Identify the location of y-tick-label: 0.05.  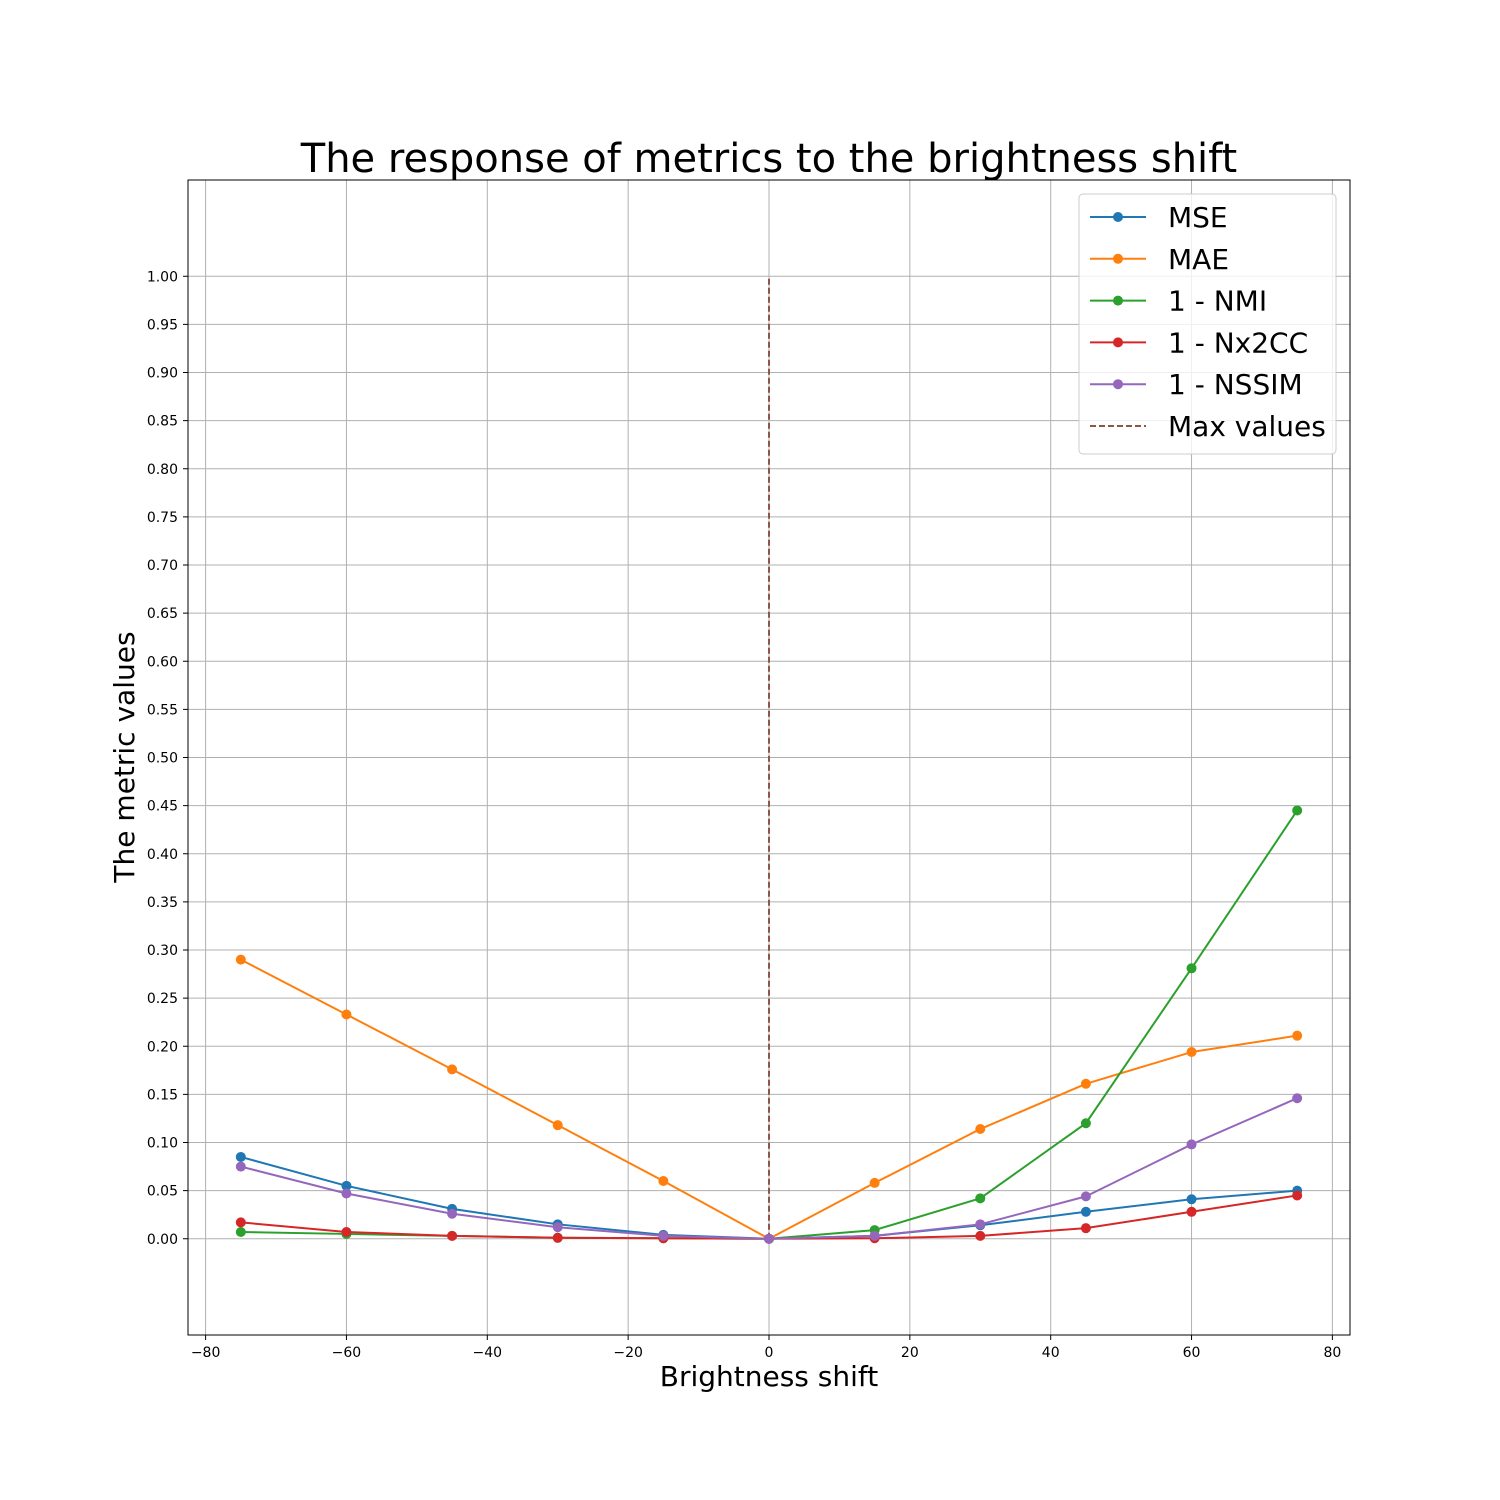
(162, 1192).